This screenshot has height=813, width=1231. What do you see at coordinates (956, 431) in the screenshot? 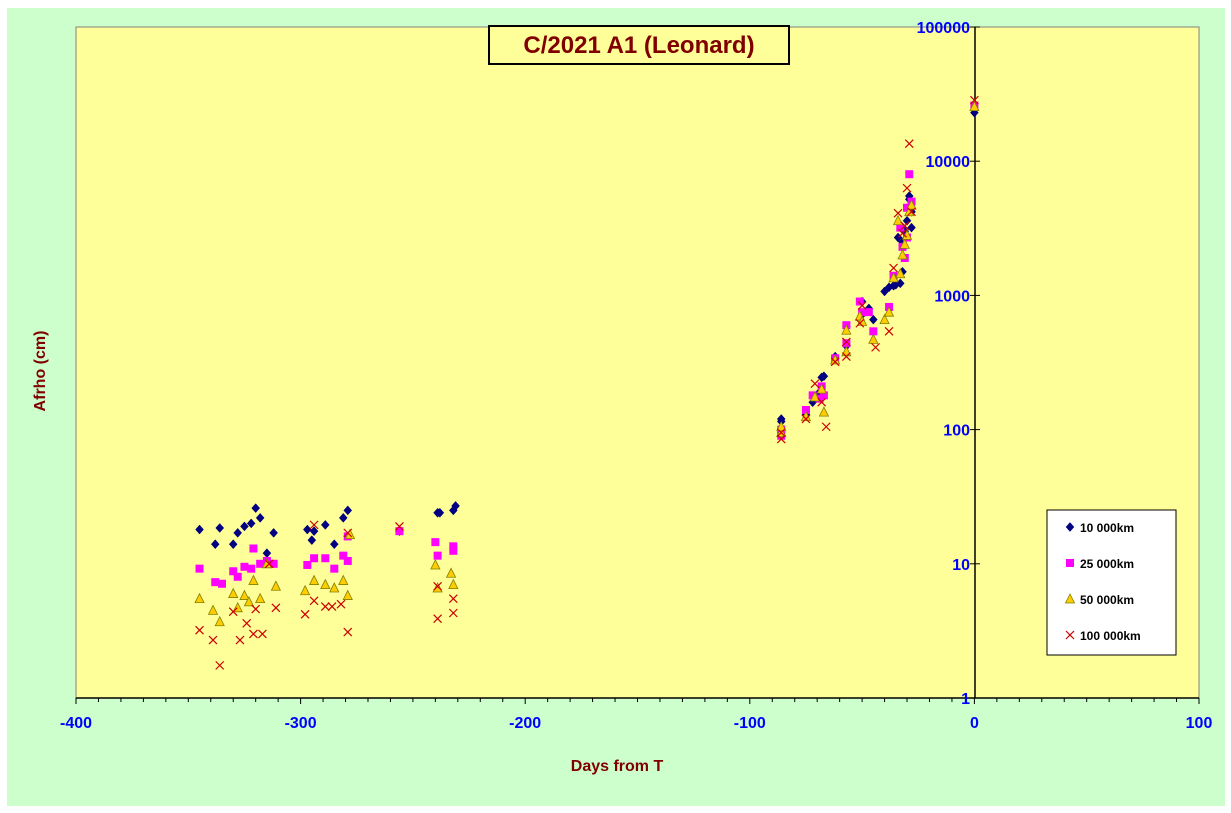
I see `y-tick-label: 100` at bounding box center [956, 431].